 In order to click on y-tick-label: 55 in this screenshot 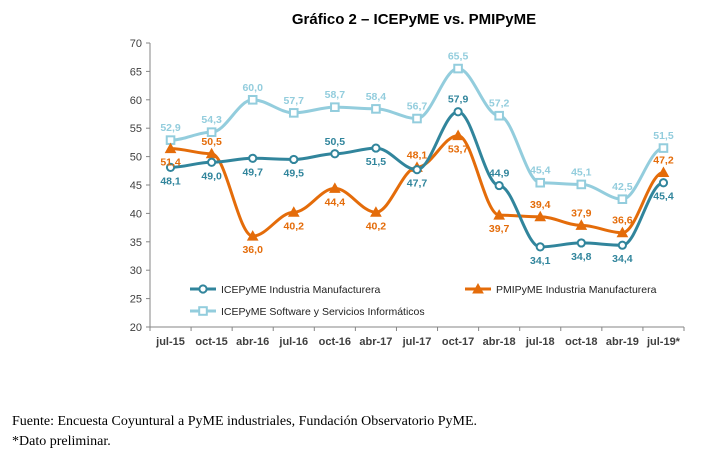, I will do `click(136, 129)`.